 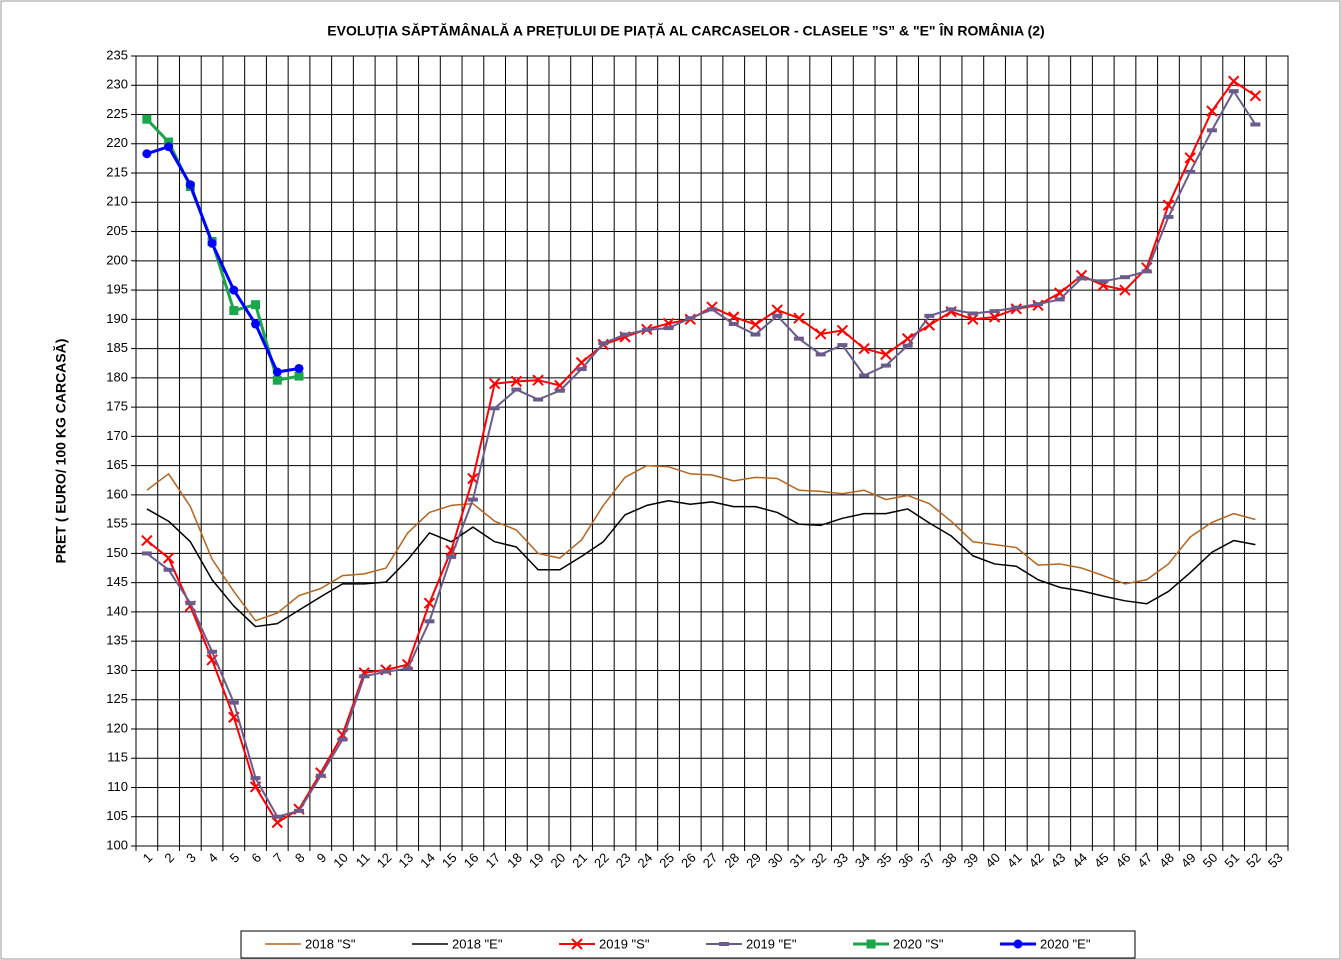 What do you see at coordinates (117, 318) in the screenshot?
I see `y-tick-label: 190` at bounding box center [117, 318].